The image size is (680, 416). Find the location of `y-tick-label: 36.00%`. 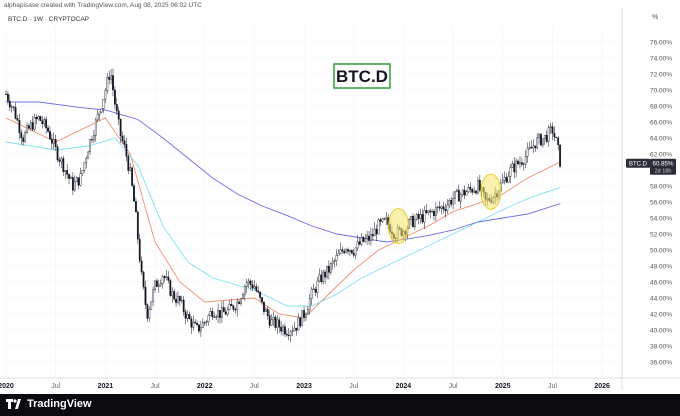

y-tick-label: 36.00% is located at coordinates (661, 363).